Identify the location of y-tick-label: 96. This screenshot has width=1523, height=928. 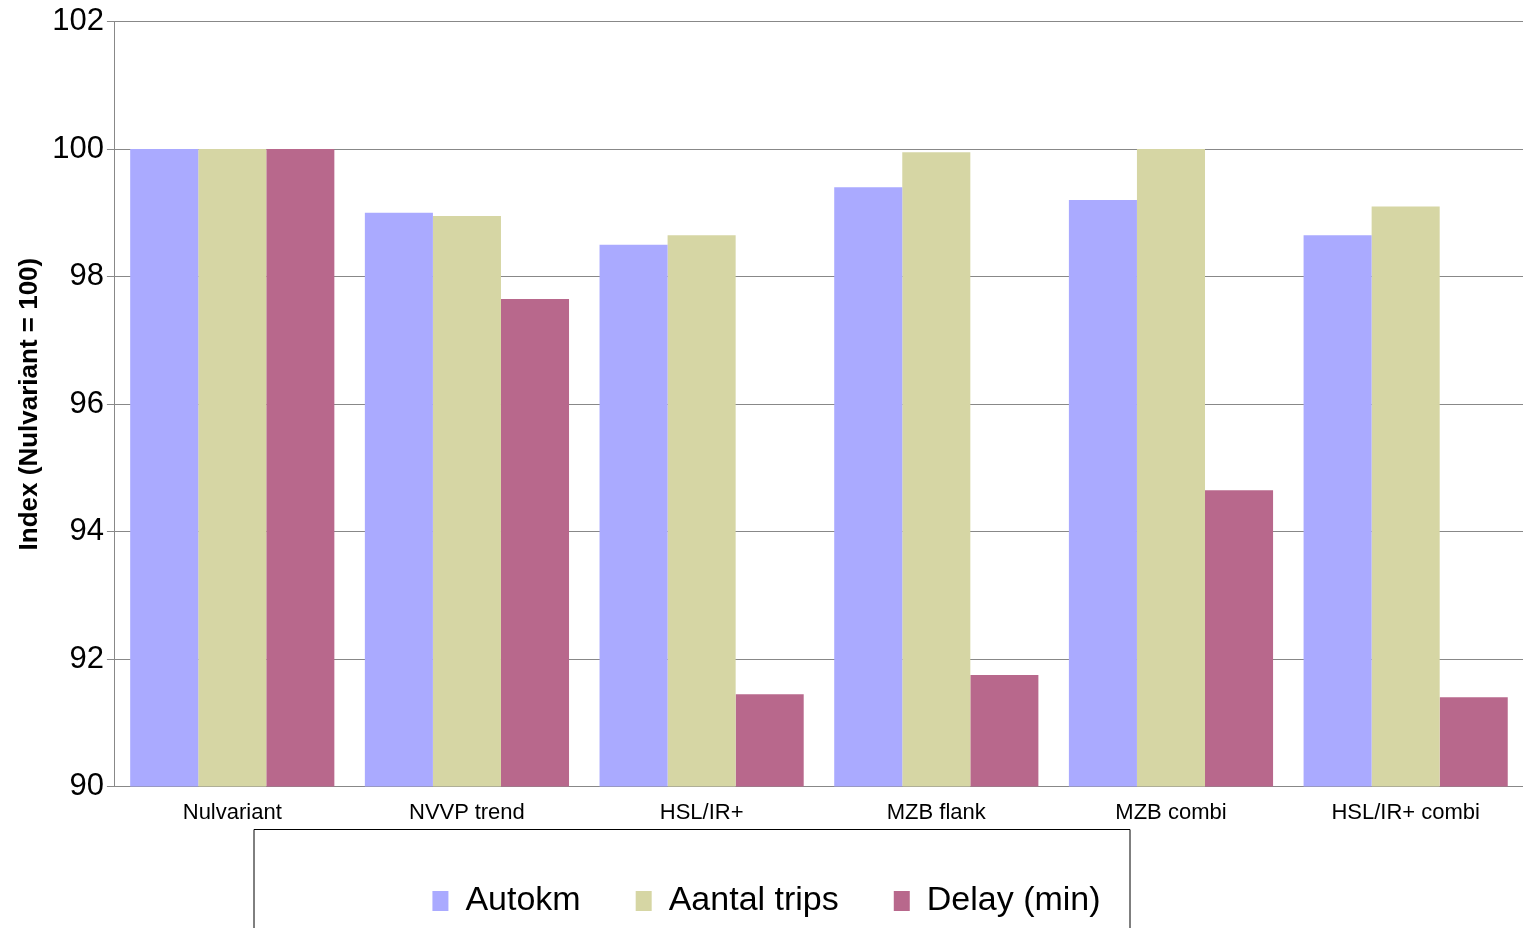
(86, 402).